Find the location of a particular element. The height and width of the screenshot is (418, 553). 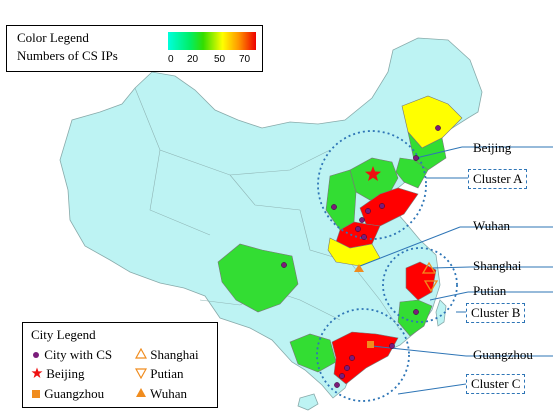

province-hebei is located at coordinates (374, 179).